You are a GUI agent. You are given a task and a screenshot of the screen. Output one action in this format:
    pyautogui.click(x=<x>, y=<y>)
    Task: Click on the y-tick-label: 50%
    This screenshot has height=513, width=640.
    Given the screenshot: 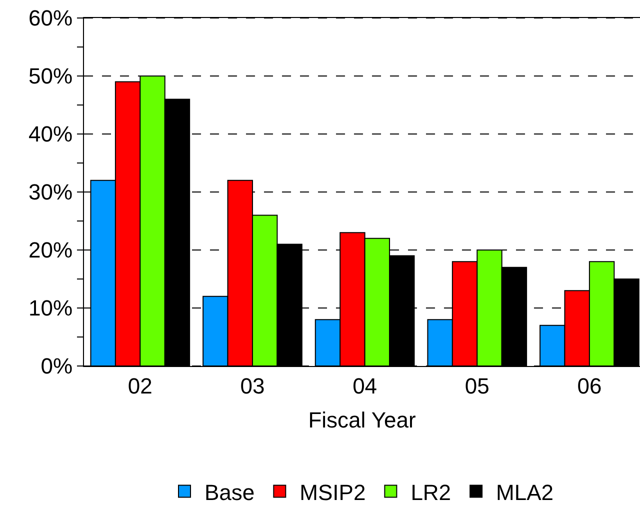 What is the action you would take?
    pyautogui.click(x=50, y=76)
    